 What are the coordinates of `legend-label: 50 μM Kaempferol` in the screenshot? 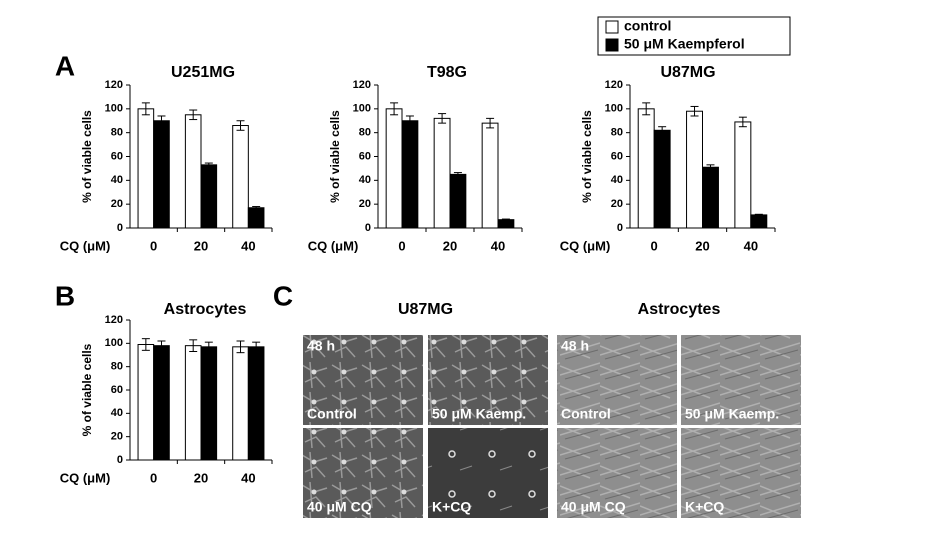 It's located at (684, 44).